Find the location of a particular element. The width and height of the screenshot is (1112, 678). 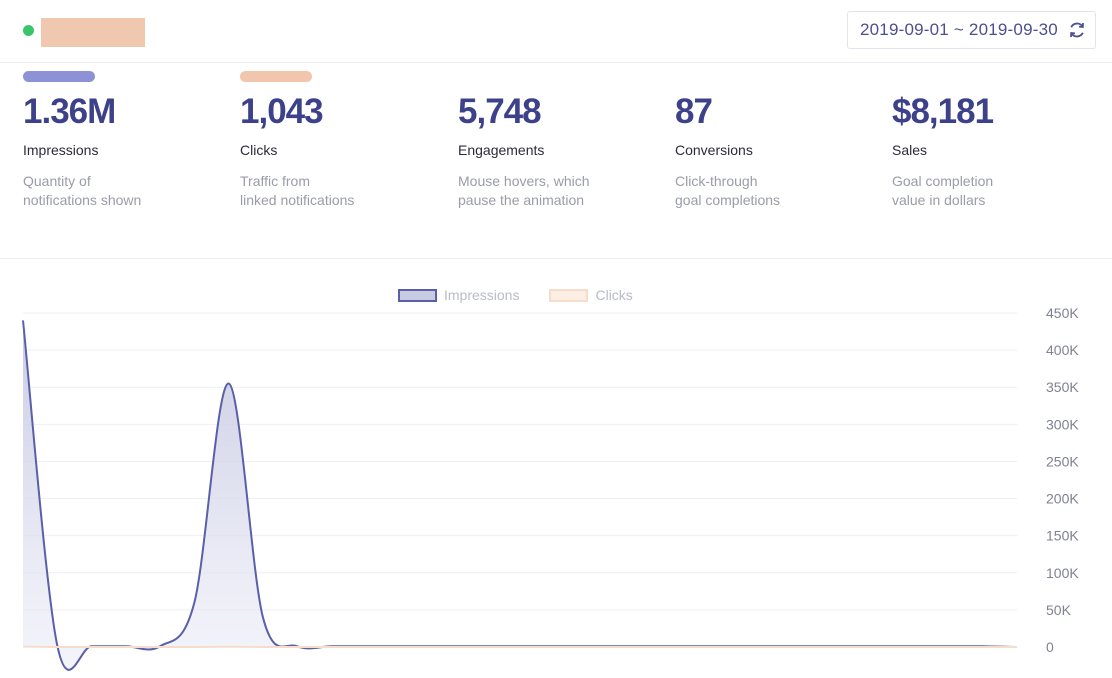

stat-label: Clicks is located at coordinates (259, 150).